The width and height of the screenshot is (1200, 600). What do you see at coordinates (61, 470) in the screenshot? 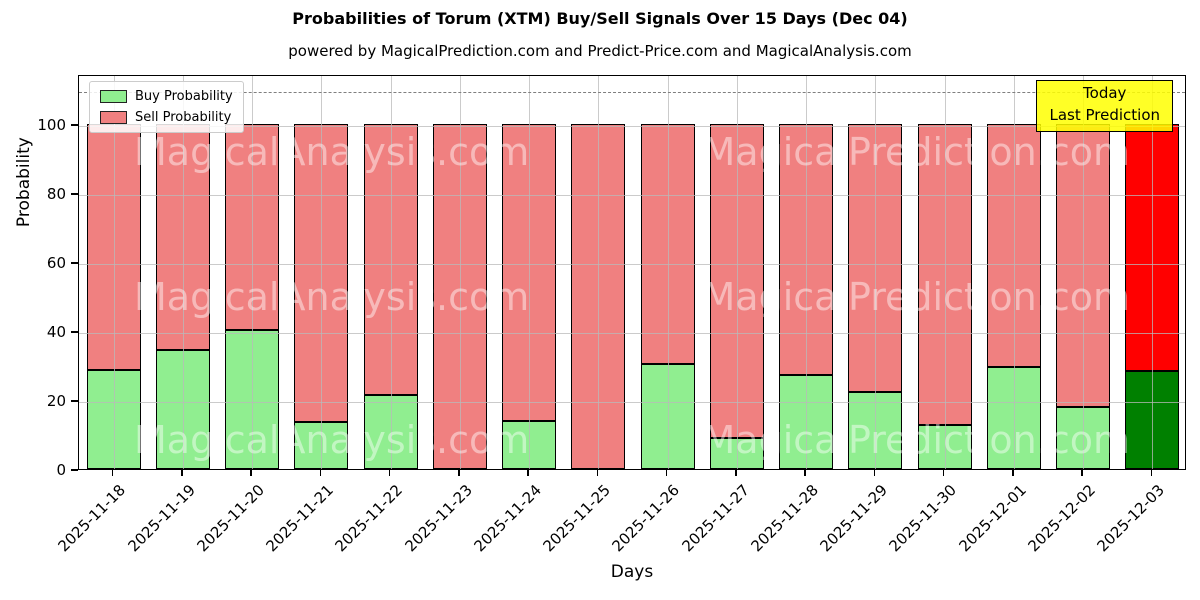
I see `y-tick-label-0: 0` at bounding box center [61, 470].